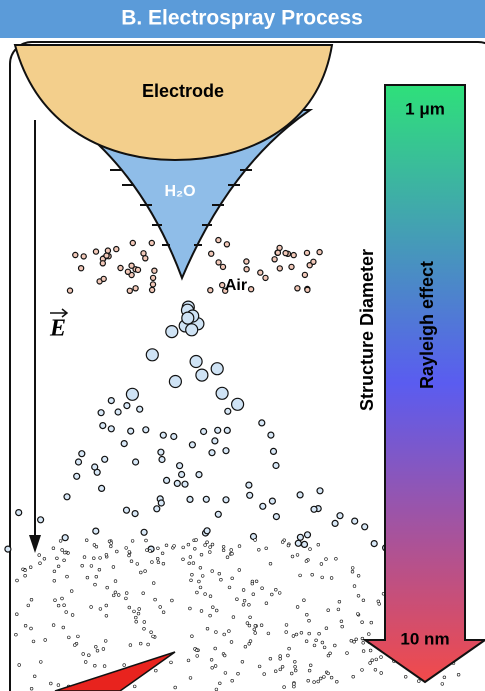  Describe the element at coordinates (236, 285) in the screenshot. I see `air-label: Air` at that location.